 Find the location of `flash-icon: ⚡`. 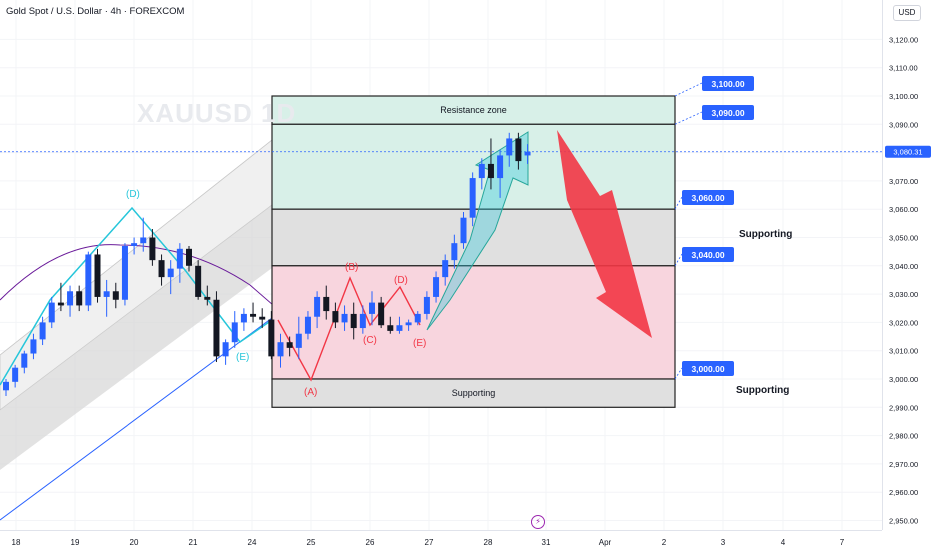

flash-icon: ⚡ is located at coordinates (538, 522).